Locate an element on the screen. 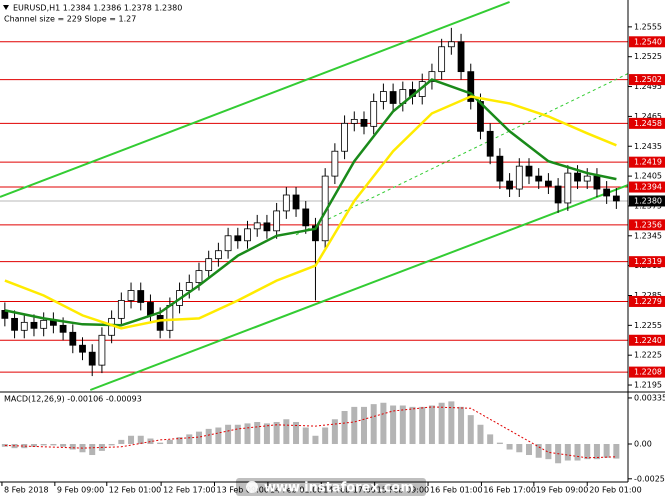 Image resolution: width=665 pixels, height=499 pixels. signal-line is located at coordinates (310, 432).